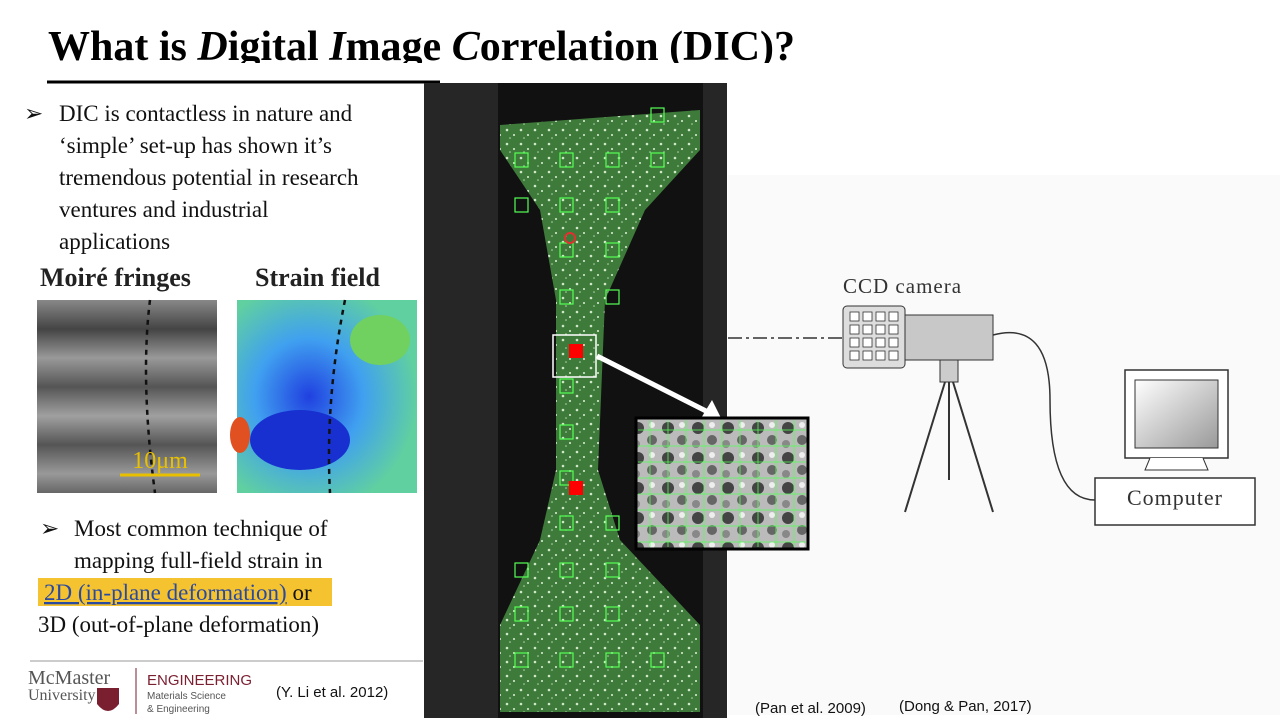 The image size is (1280, 720). I want to click on scale-label: 10μm, so click(160, 461).